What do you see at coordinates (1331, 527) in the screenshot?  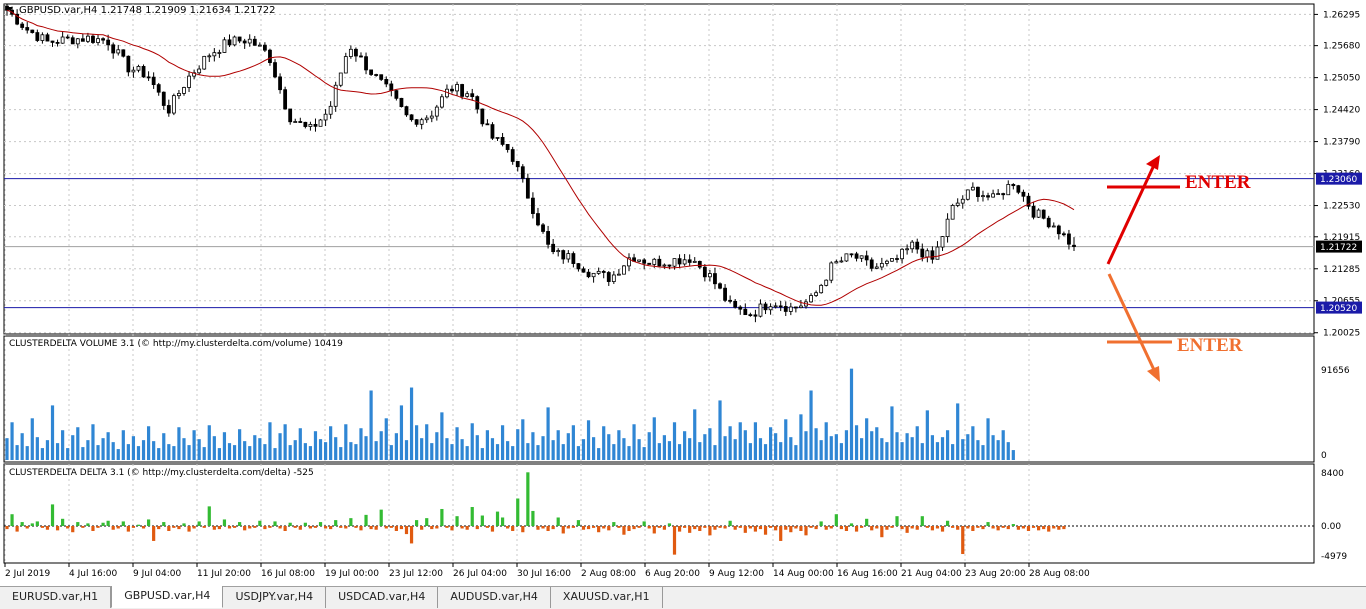 I see `delta-label: 0.00` at bounding box center [1331, 527].